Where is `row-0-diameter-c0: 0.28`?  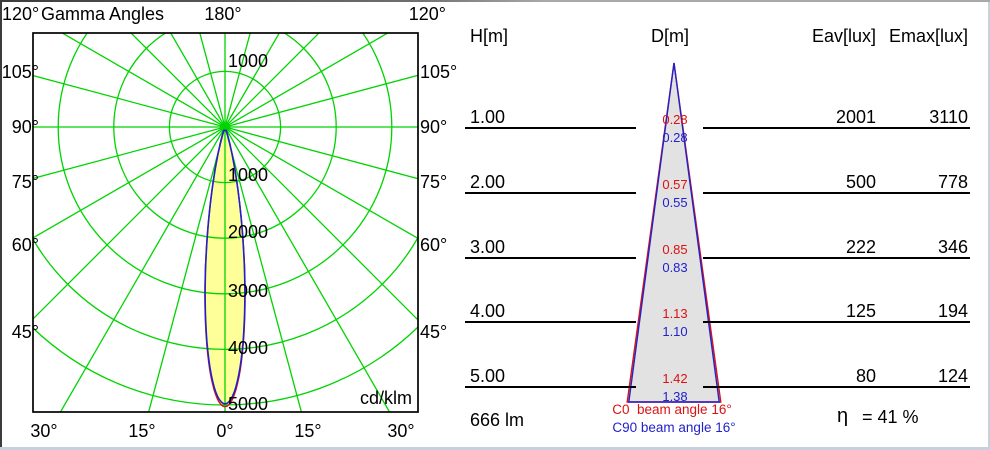
row-0-diameter-c0: 0.28 is located at coordinates (675, 119).